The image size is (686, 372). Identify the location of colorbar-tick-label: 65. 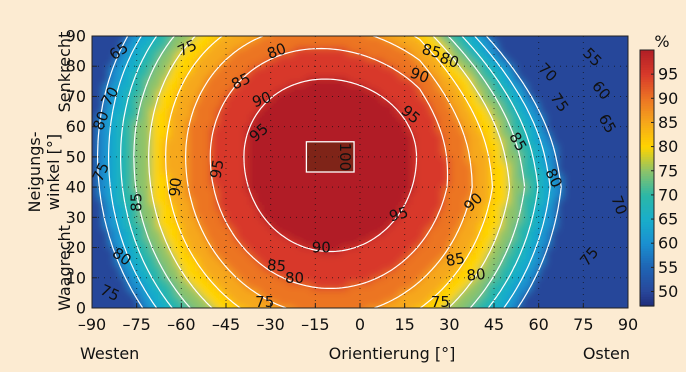
(668, 219).